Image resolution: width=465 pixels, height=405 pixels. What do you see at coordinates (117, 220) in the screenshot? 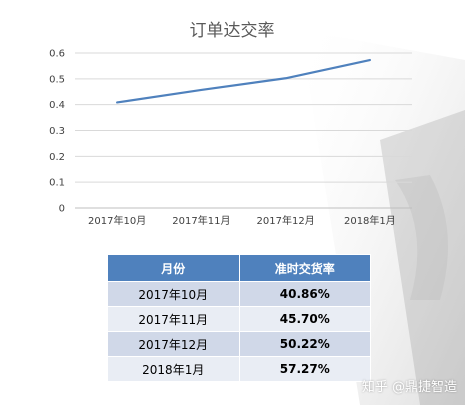
I see `x-tick-label: 2017年10月` at bounding box center [117, 220].